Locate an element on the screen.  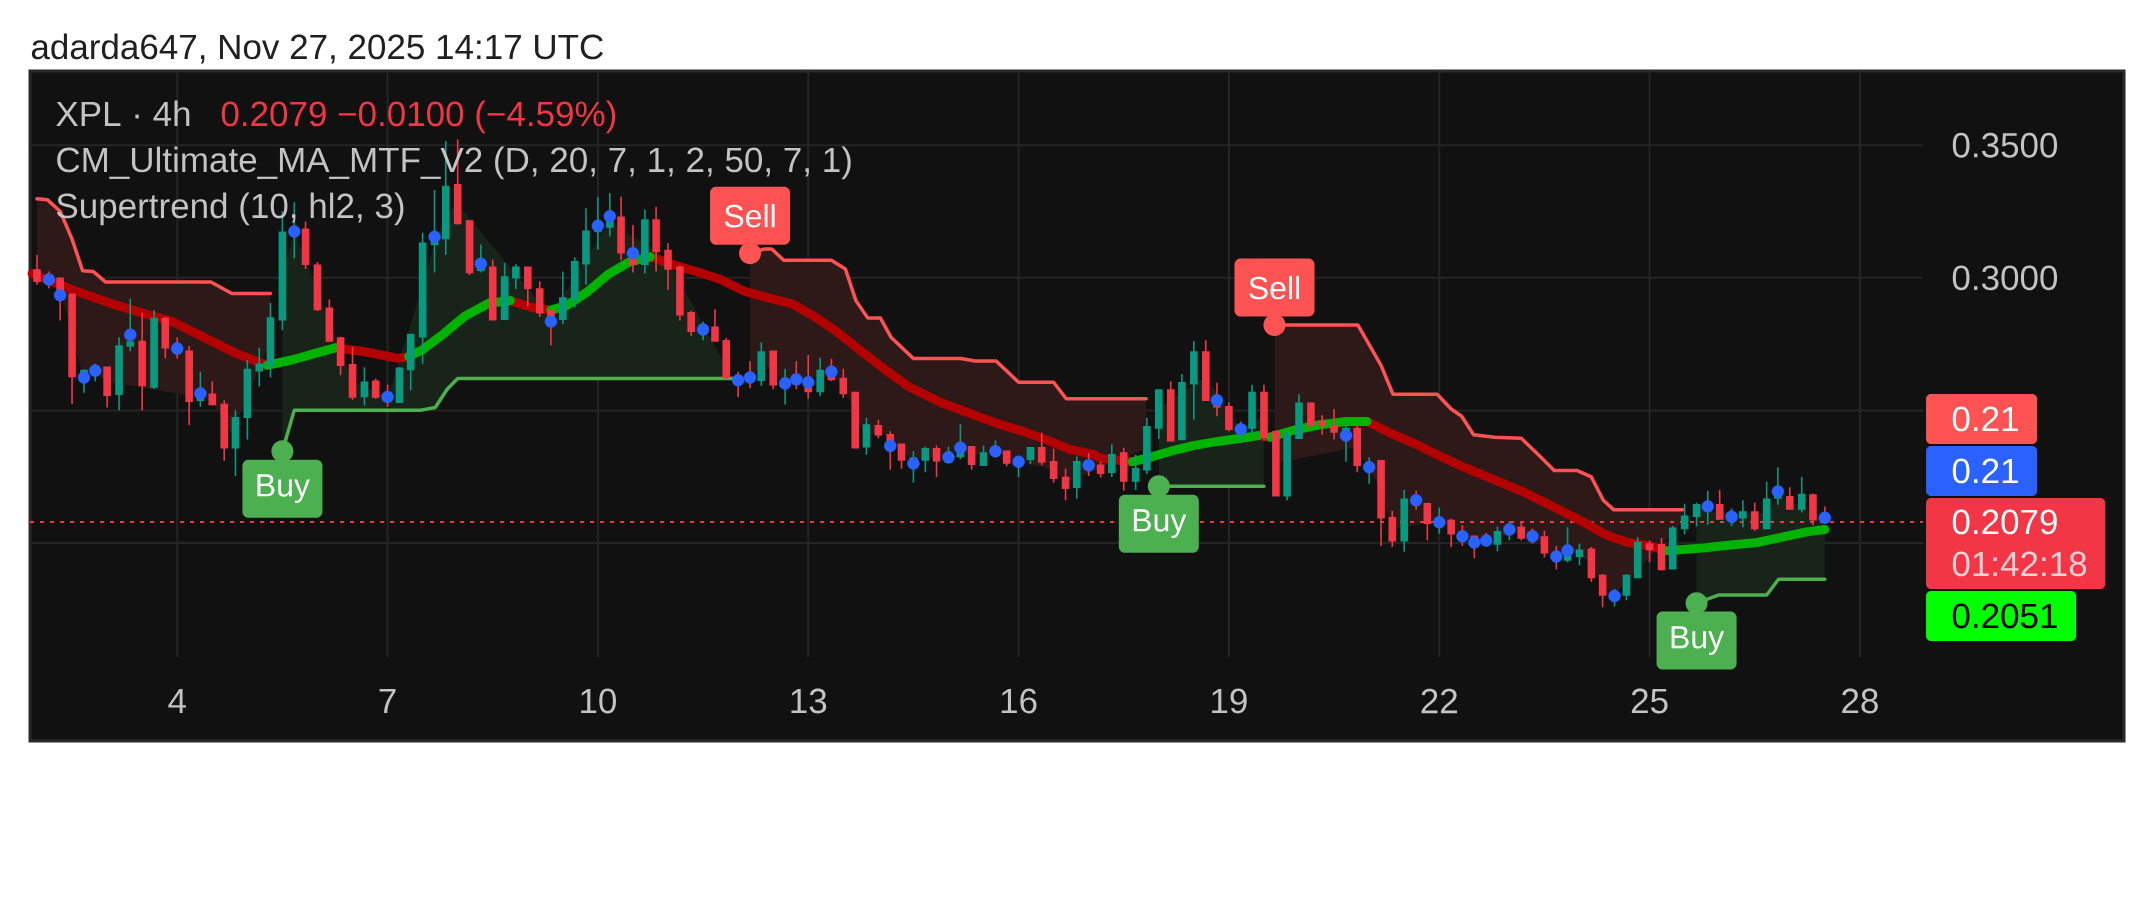
text: 0.2051 is located at coordinates (2004, 616).